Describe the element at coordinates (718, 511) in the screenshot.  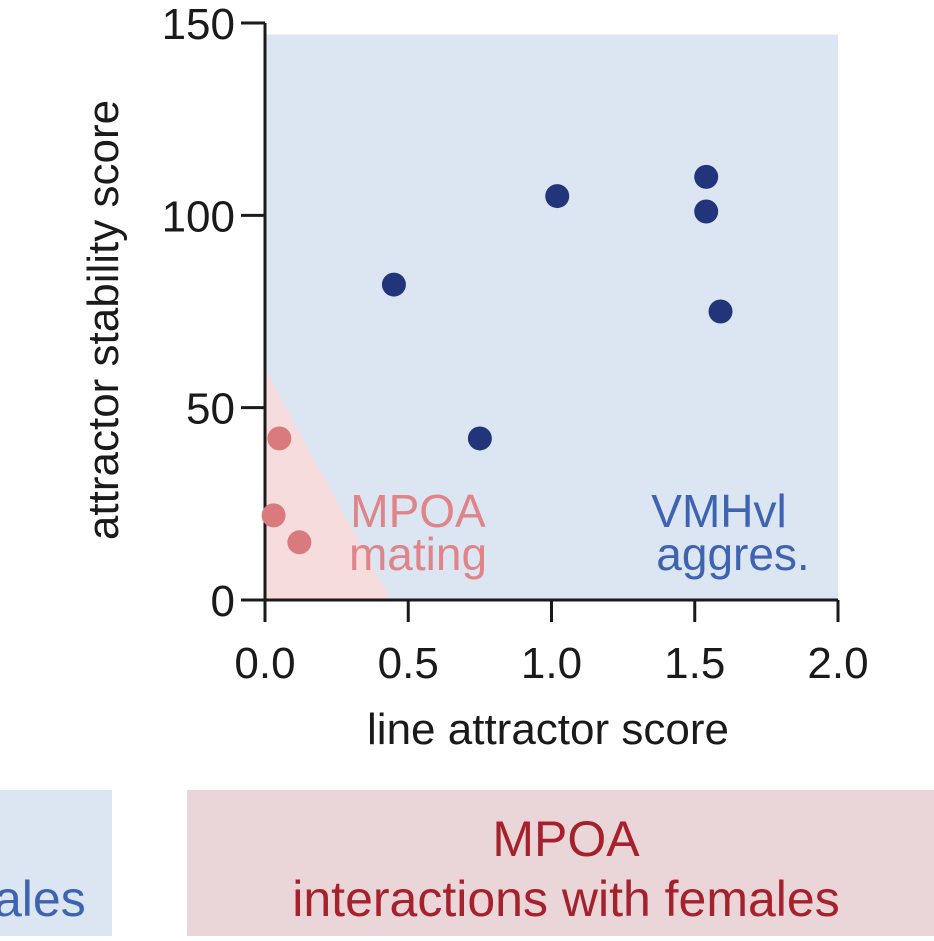
I see `vmhvl-region-label-line1: VMHvl` at that location.